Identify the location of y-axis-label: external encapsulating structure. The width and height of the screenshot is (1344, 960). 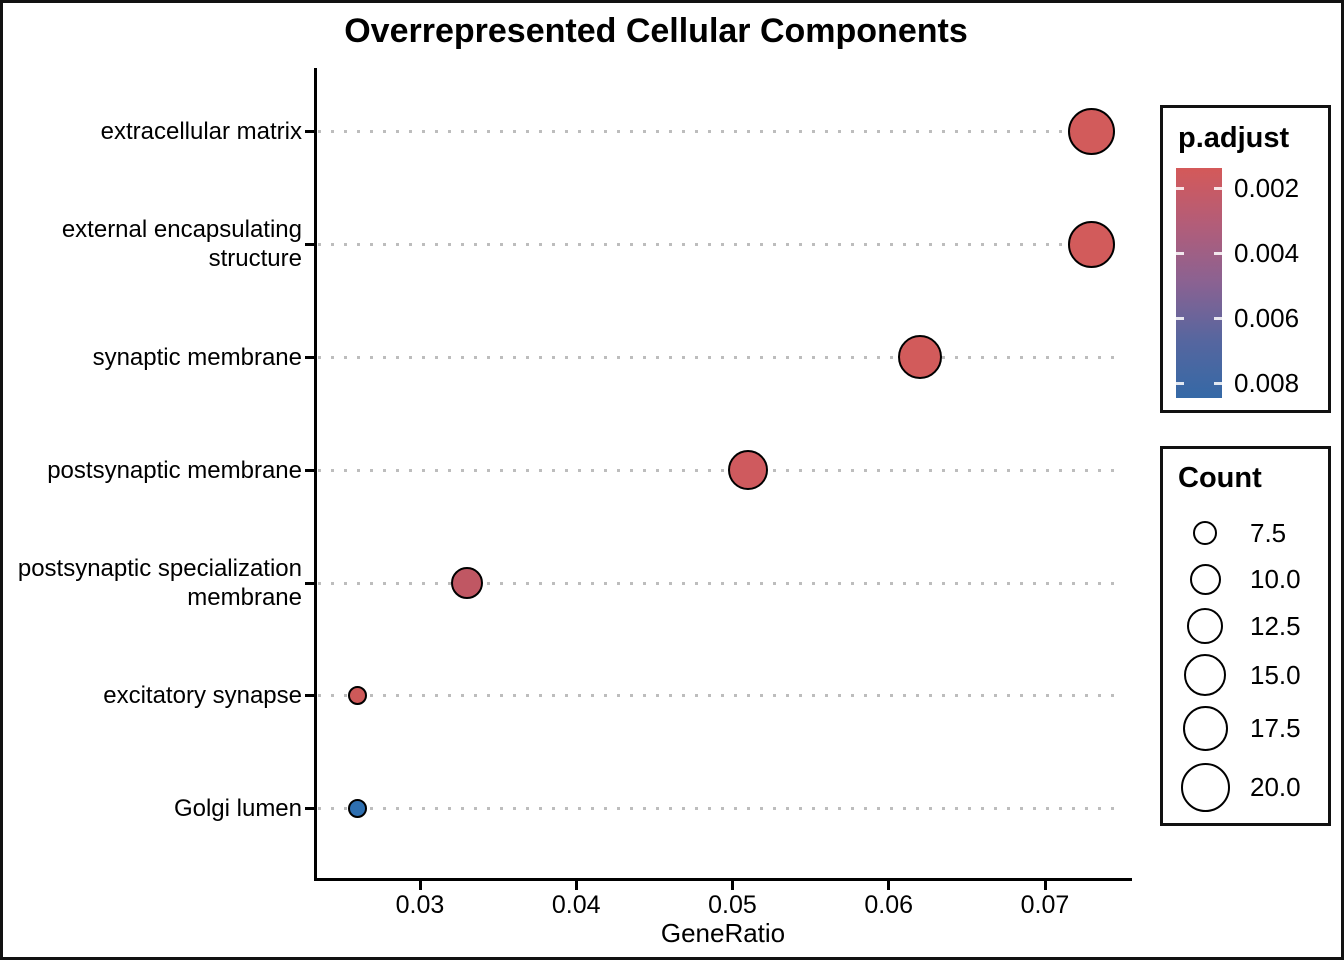
(181, 244).